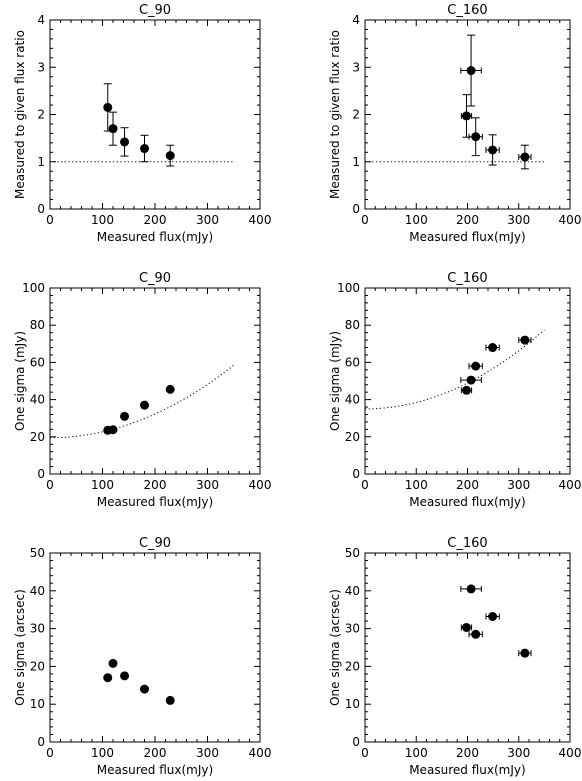 The image size is (582, 781). I want to click on y-tick-label: 80, so click(352, 325).